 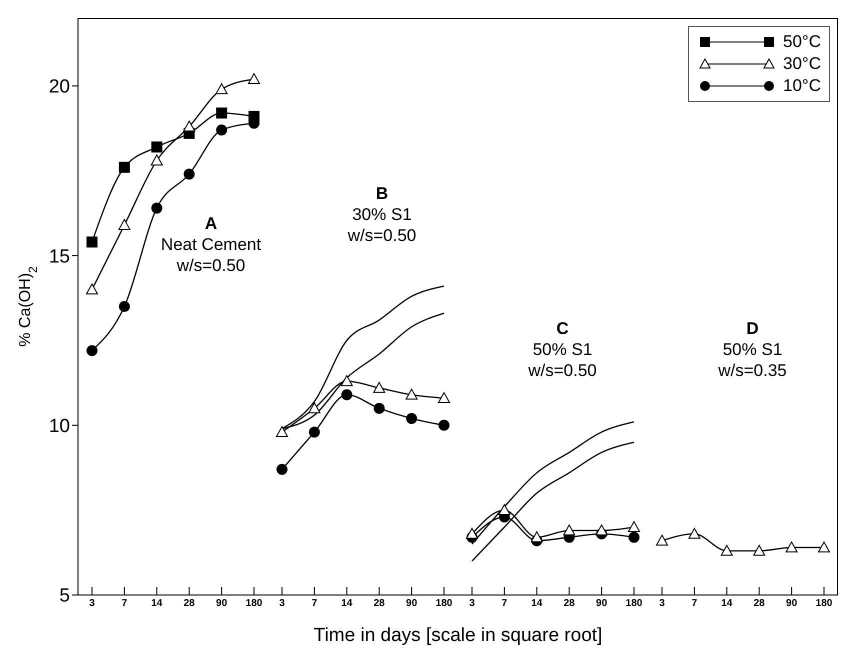 What do you see at coordinates (382, 214) in the screenshot?
I see `annotation: 30% S1` at bounding box center [382, 214].